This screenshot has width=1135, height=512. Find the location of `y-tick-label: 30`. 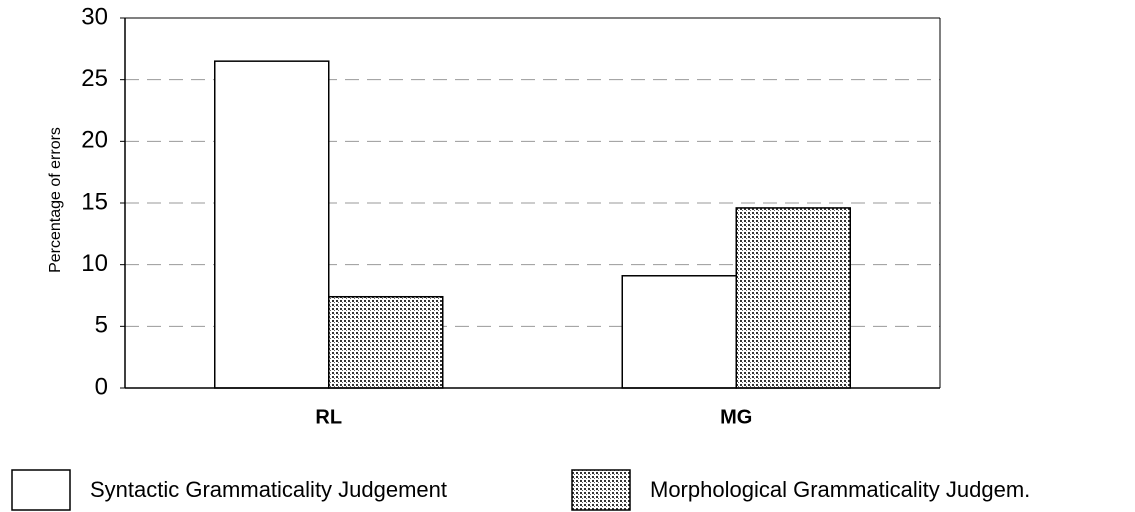

y-tick-label: 30 is located at coordinates (94, 16).